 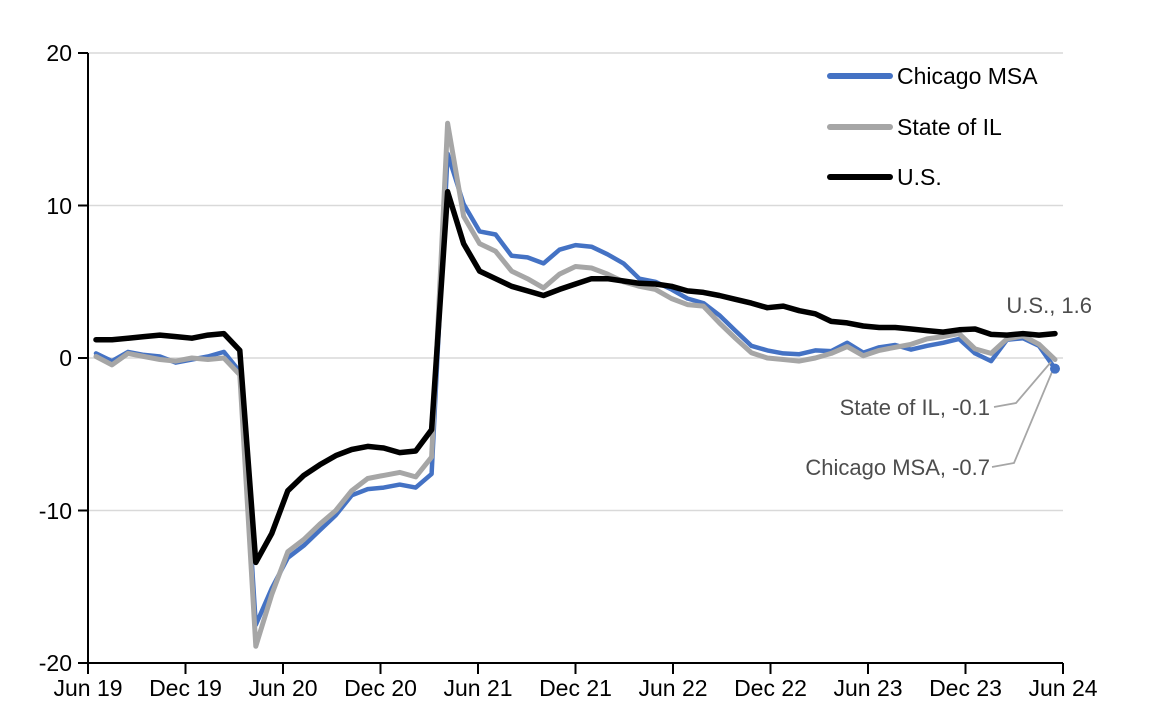 What do you see at coordinates (1055, 368) in the screenshot?
I see `end-marker-chicago-msa` at bounding box center [1055, 368].